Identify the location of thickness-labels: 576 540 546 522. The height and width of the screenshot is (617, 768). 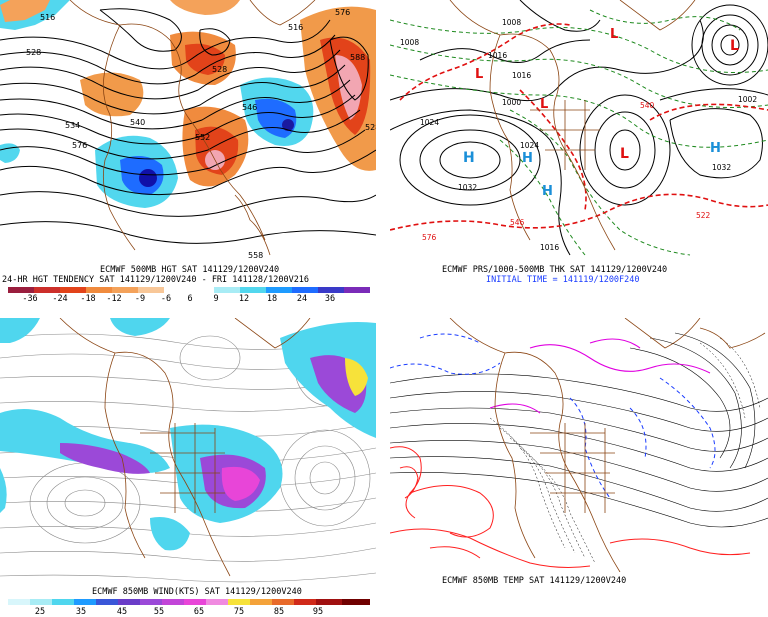
(566, 171).